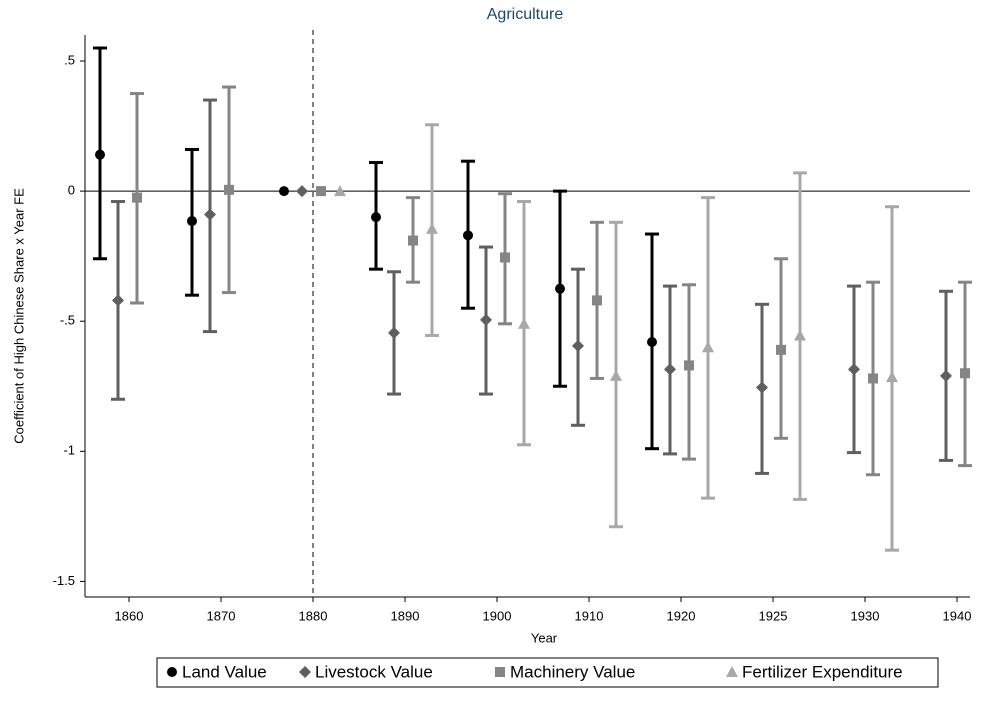 This screenshot has width=999, height=706. Describe the element at coordinates (544, 637) in the screenshot. I see `x-axis-label: Year` at that location.